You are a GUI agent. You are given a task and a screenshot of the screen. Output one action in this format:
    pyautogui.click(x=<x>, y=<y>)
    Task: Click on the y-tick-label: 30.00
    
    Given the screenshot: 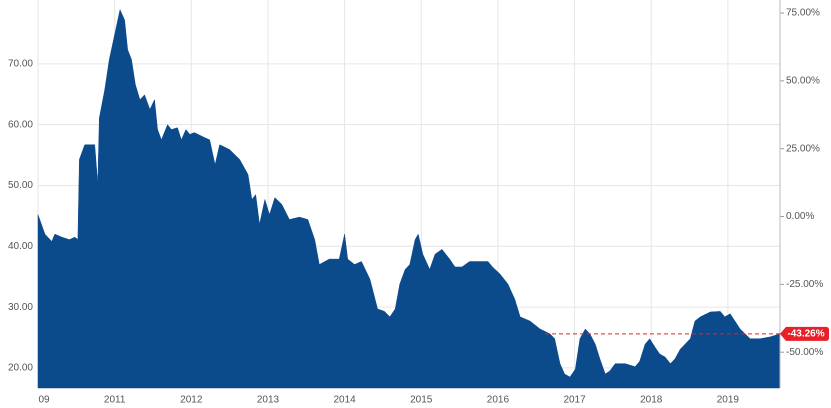 What is the action you would take?
    pyautogui.click(x=20, y=307)
    